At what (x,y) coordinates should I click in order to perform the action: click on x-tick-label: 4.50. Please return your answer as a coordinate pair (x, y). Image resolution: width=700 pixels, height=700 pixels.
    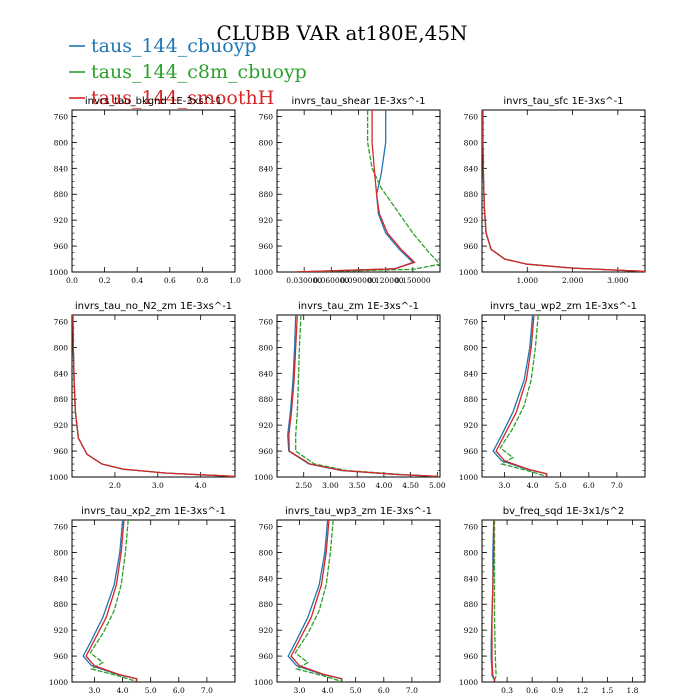
    Looking at the image, I should click on (410, 485).